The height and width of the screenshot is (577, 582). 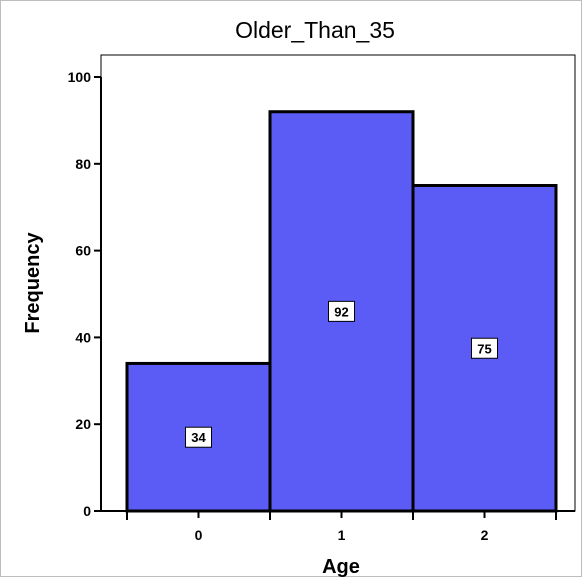 I want to click on y-tick-label-60: 60, so click(x=83, y=251).